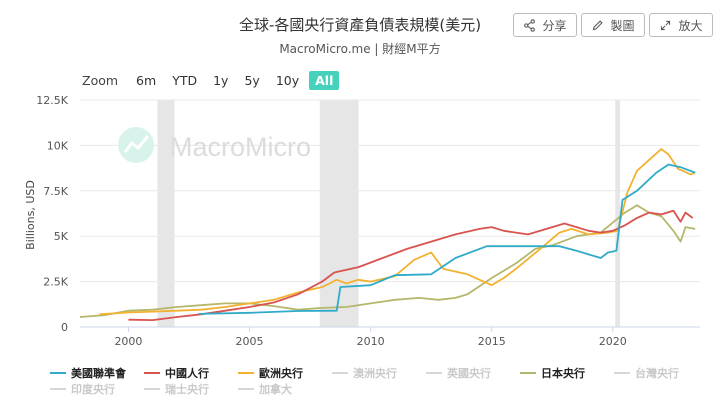  I want to click on legend-label: 中國人行, so click(187, 373).